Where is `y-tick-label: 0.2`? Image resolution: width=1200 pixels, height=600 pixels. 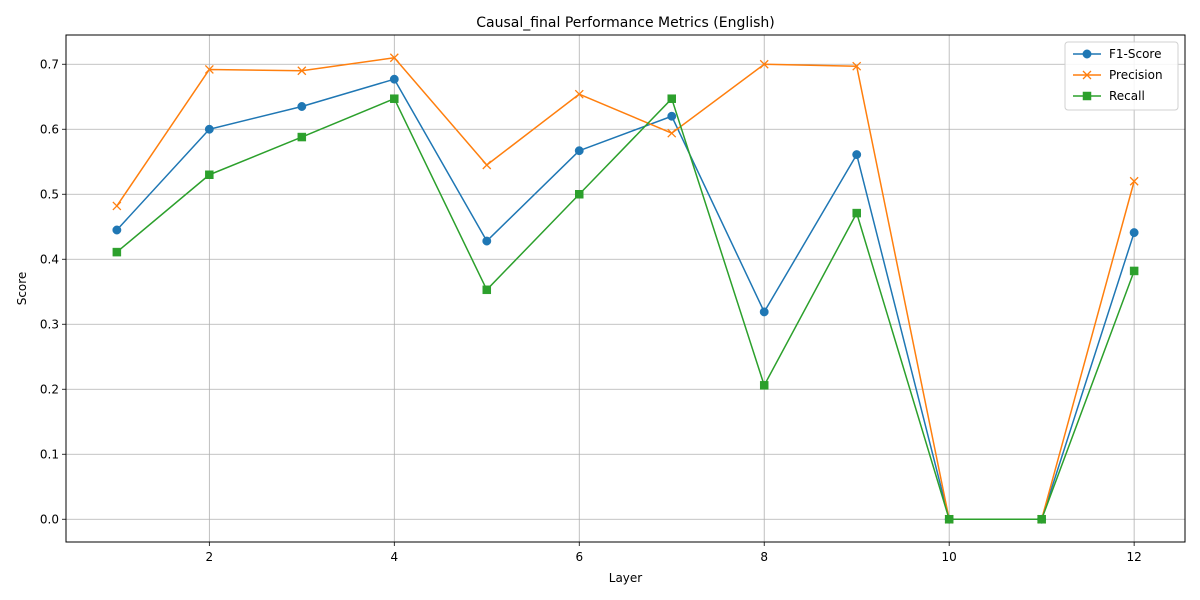 y-tick-label: 0.2 is located at coordinates (49, 389).